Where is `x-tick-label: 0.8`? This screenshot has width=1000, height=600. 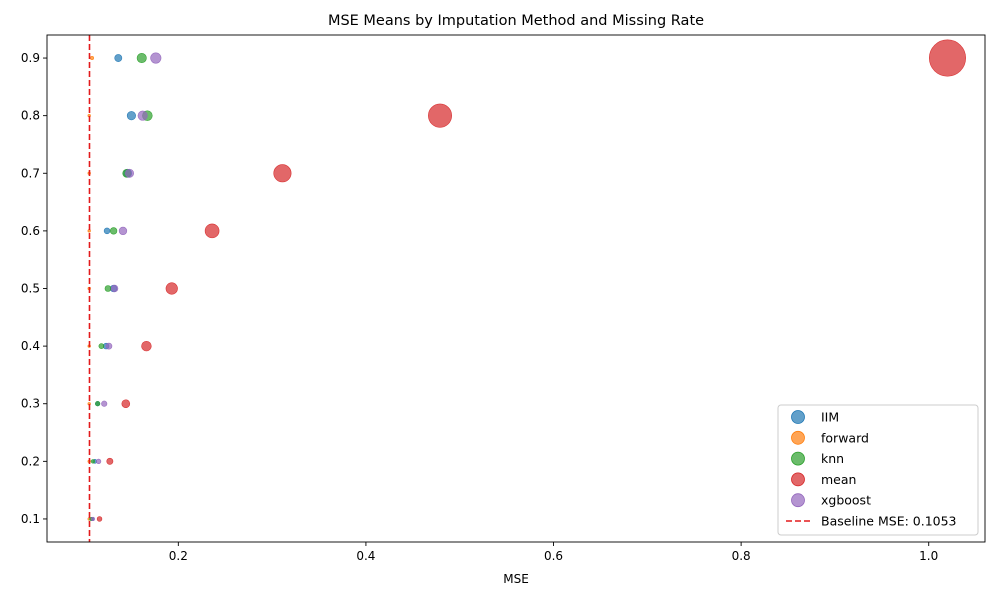 x-tick-label: 0.8 is located at coordinates (741, 556).